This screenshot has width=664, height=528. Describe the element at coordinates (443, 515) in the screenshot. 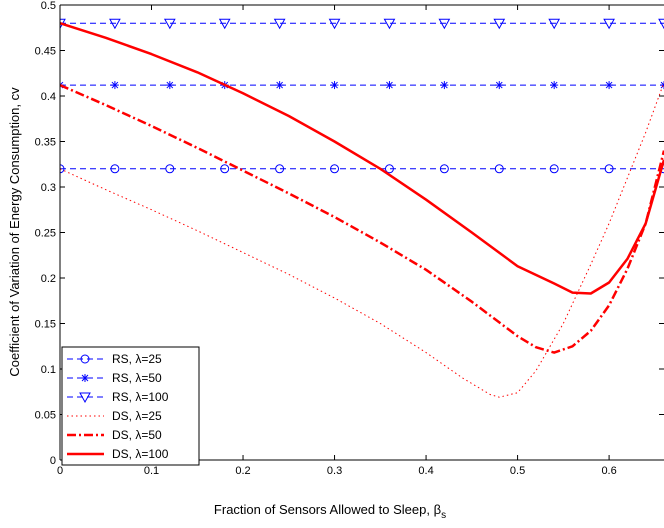

I see `x-axis-label-subscript: s` at that location.